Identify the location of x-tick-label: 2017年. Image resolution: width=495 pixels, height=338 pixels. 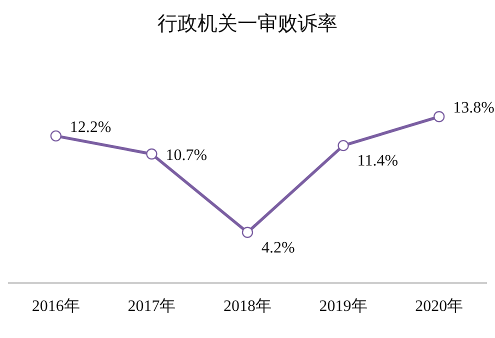
(152, 306).